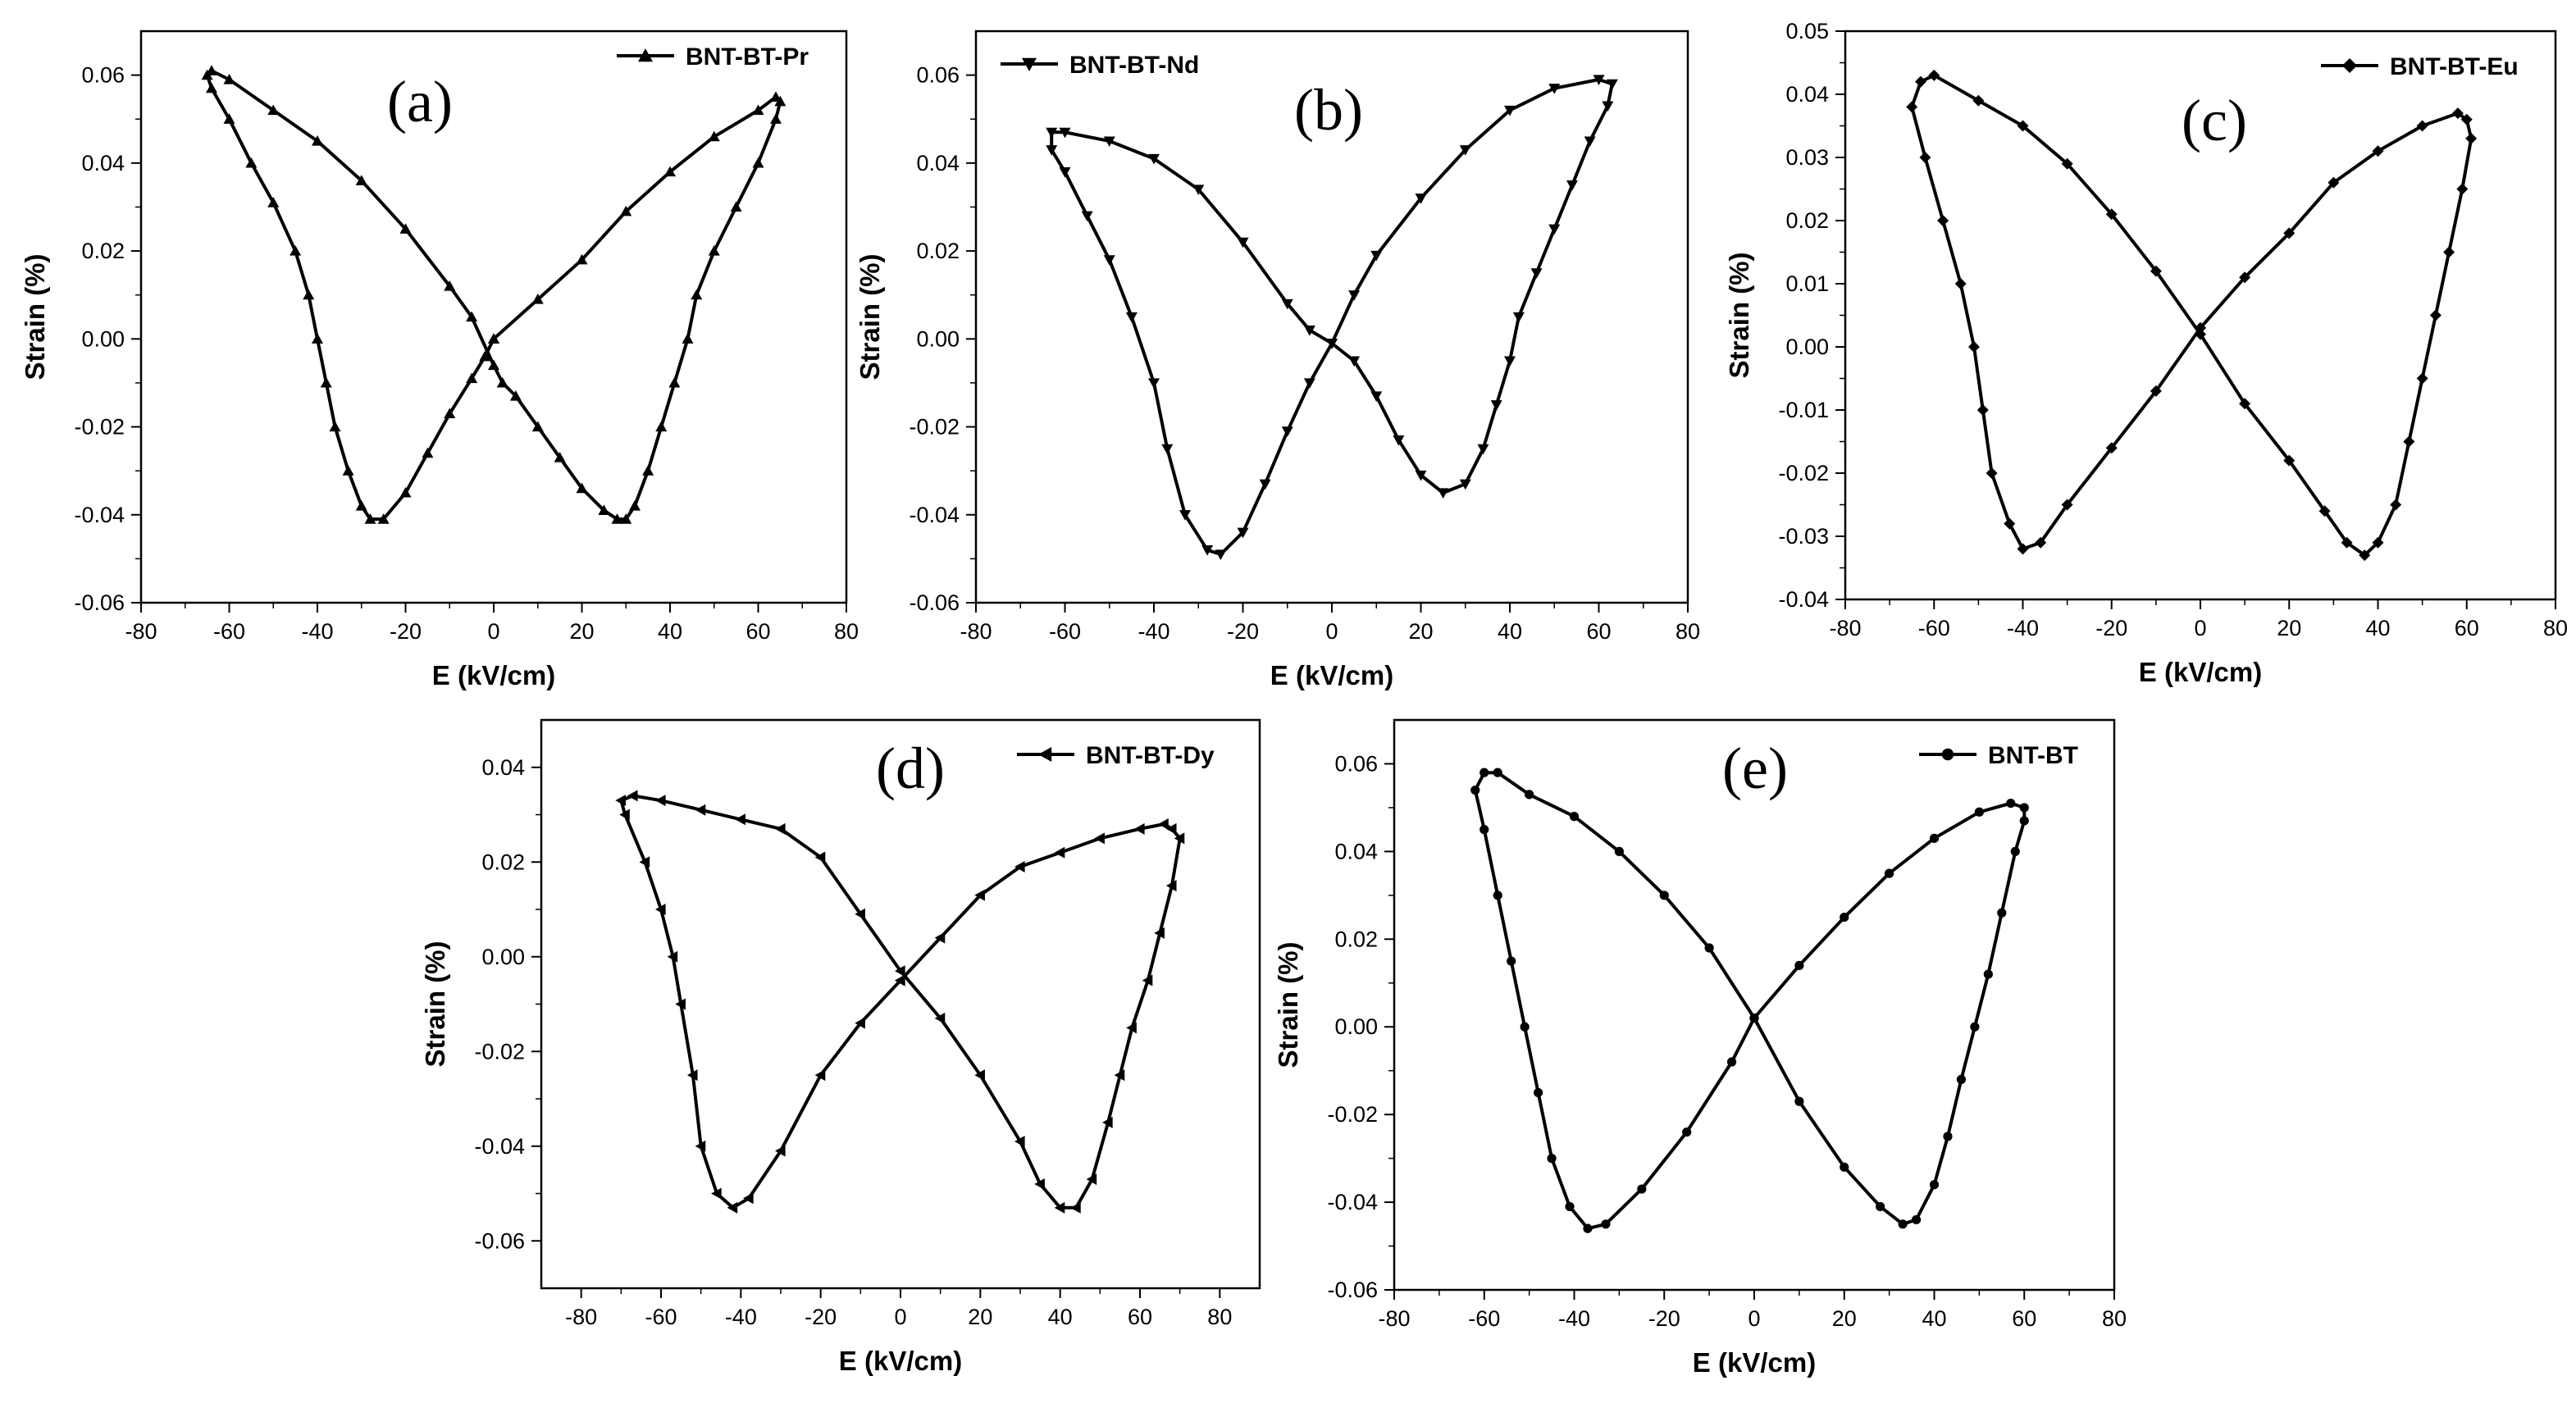 The height and width of the screenshot is (1426, 2576). I want to click on y-tick-label: 0.01, so click(1807, 283).